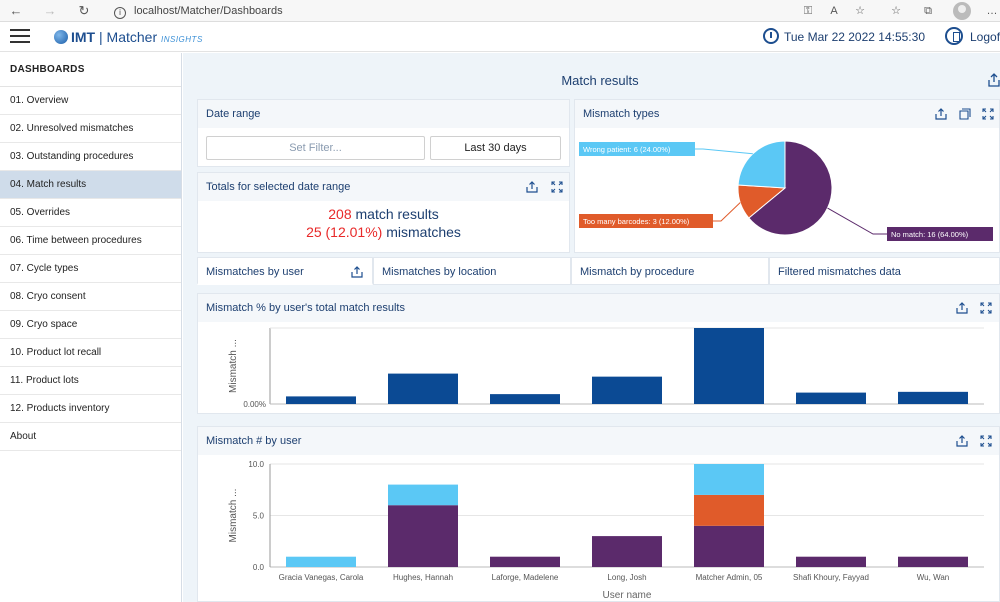  What do you see at coordinates (627, 149) in the screenshot?
I see `pie-label-2: Wrong patient: 6 (24.00%)` at bounding box center [627, 149].